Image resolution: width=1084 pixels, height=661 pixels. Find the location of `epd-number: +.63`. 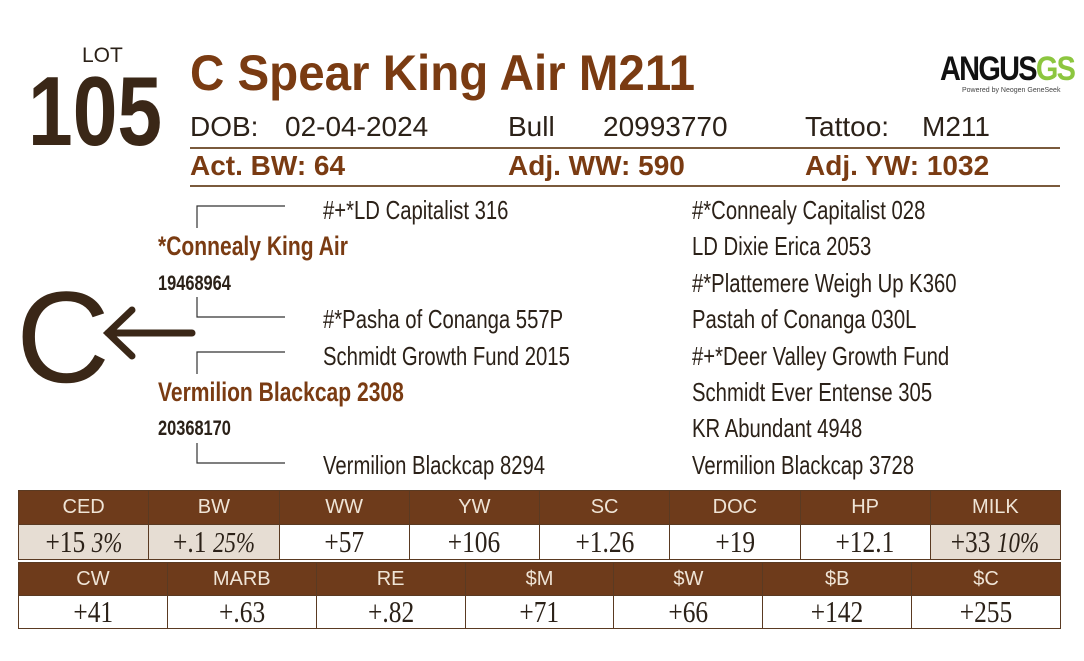

epd-number: +.63 is located at coordinates (241, 611).